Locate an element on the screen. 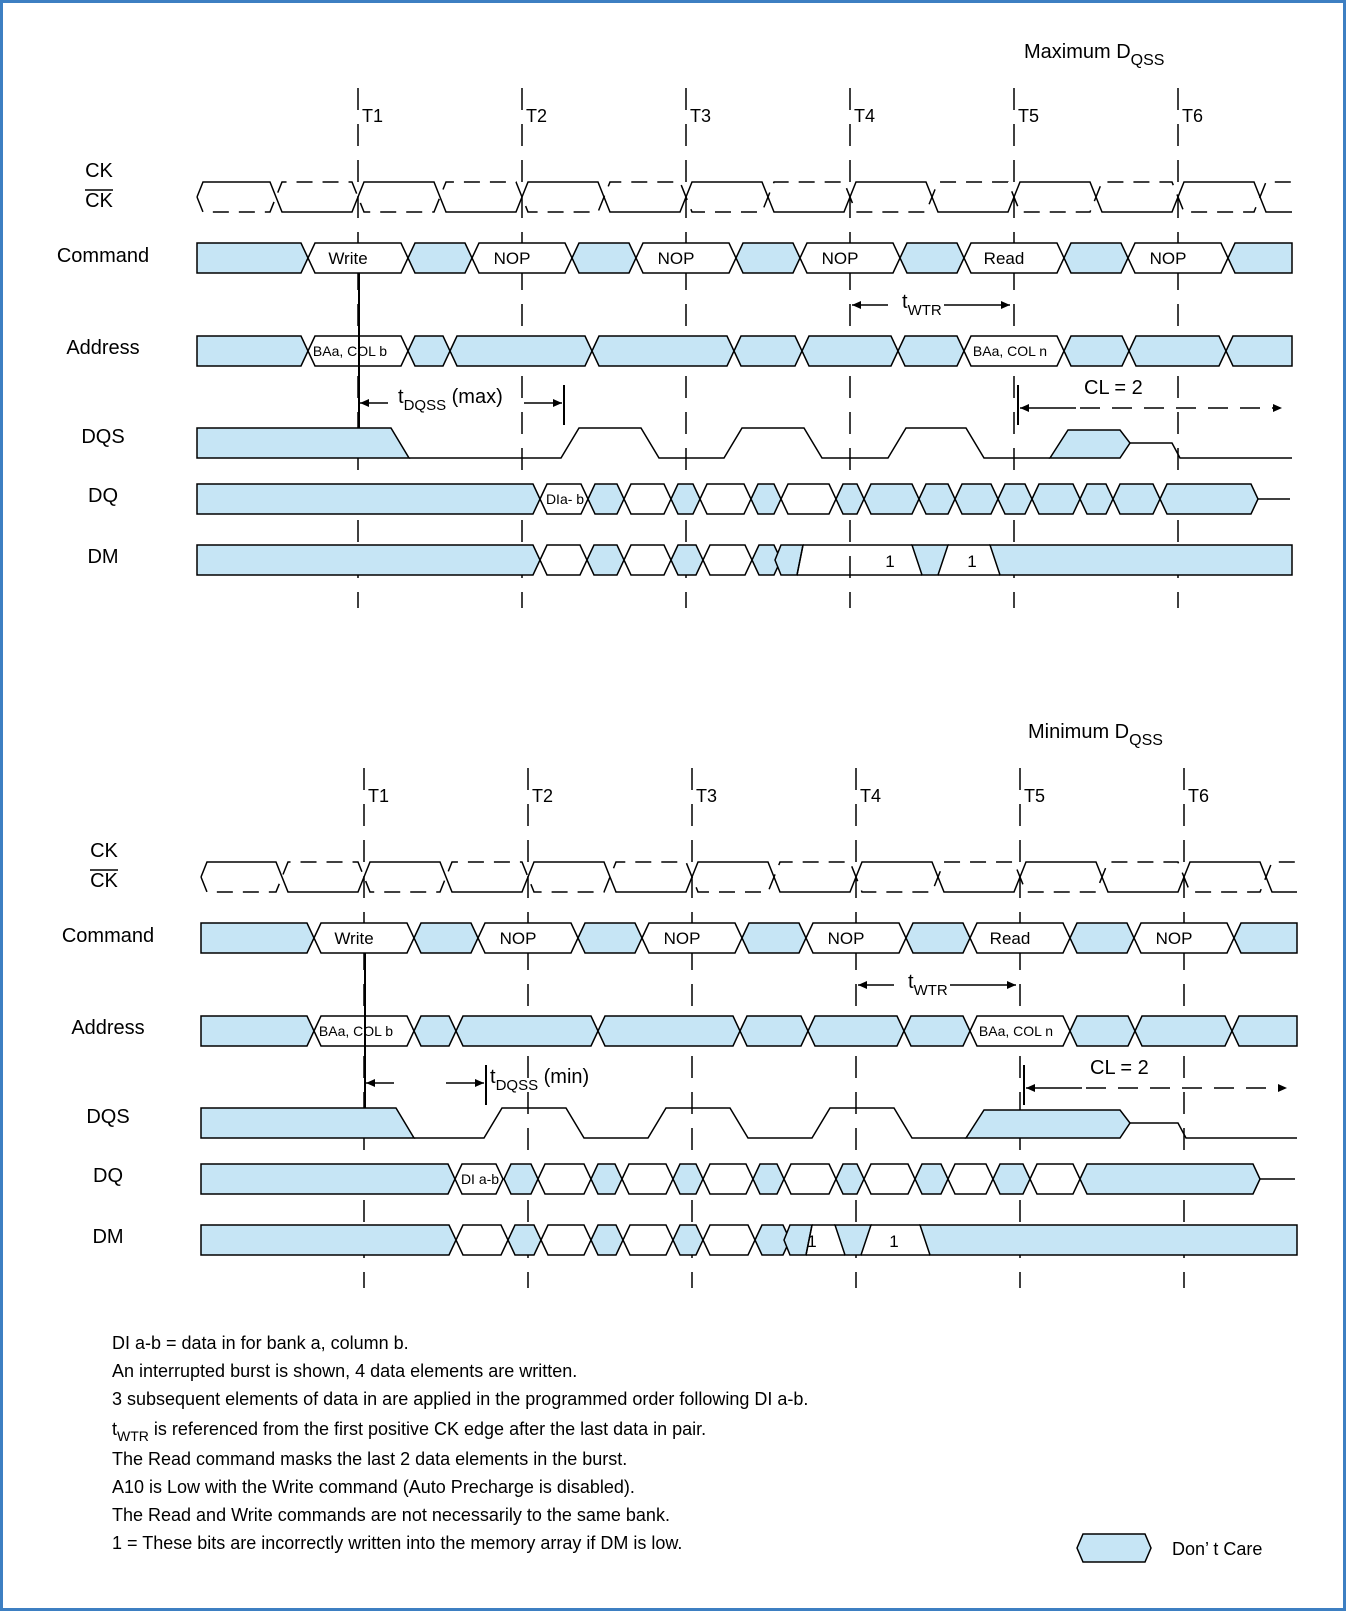 This screenshot has height=1611, width=1346. command-read: Read is located at coordinates (1004, 258).